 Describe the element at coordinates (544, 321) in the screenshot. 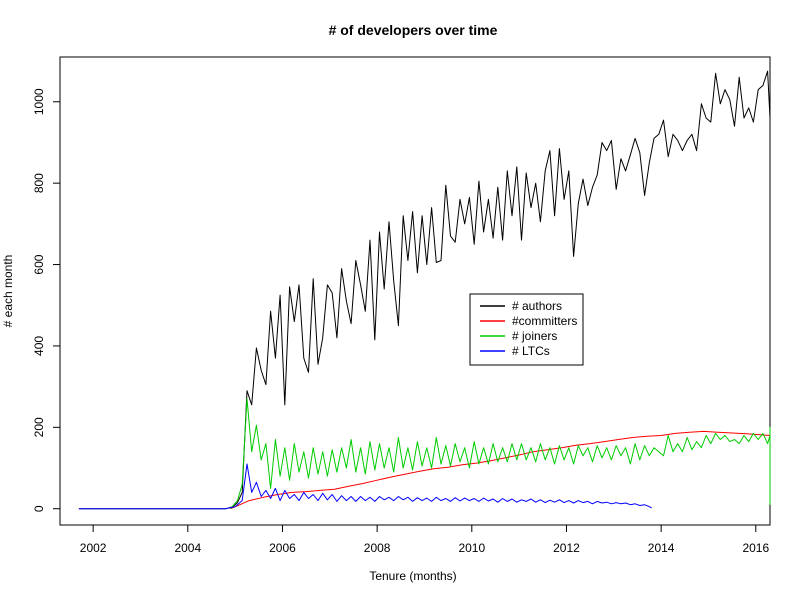

I see `legend-label: #committers` at that location.